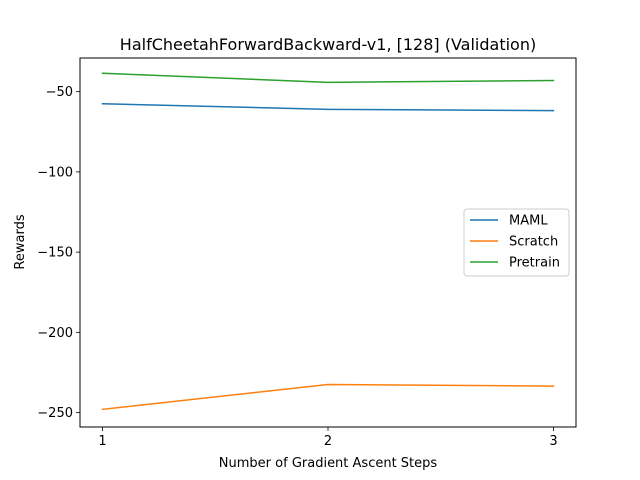 Image resolution: width=640 pixels, height=480 pixels. I want to click on legend-label-maml: MAML, so click(528, 221).